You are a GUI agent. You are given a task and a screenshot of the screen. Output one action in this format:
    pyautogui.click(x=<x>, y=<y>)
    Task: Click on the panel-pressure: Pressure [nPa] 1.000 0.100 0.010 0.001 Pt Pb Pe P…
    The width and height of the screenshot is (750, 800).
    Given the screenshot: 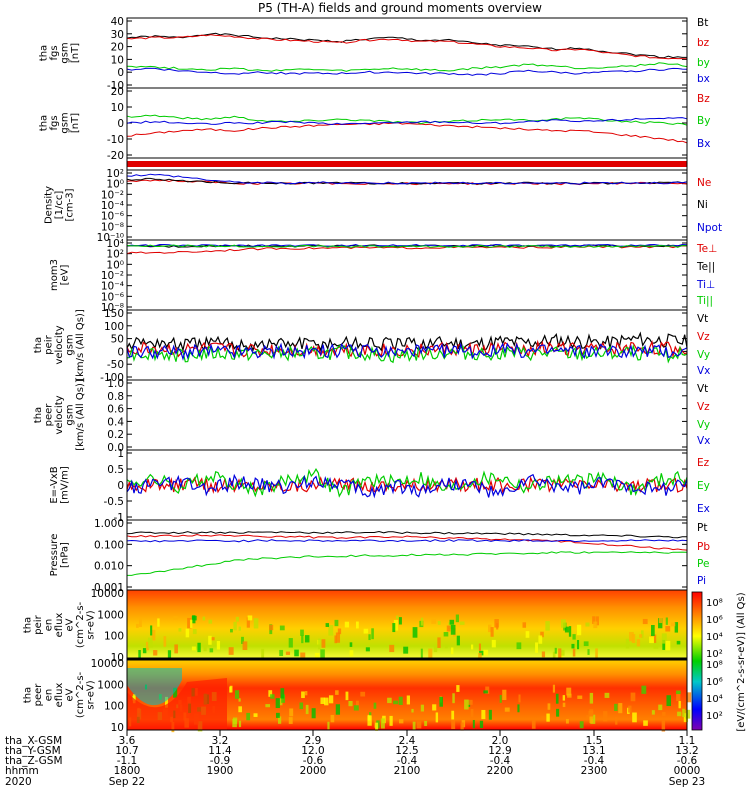 What is the action you would take?
    pyautogui.click(x=380, y=556)
    